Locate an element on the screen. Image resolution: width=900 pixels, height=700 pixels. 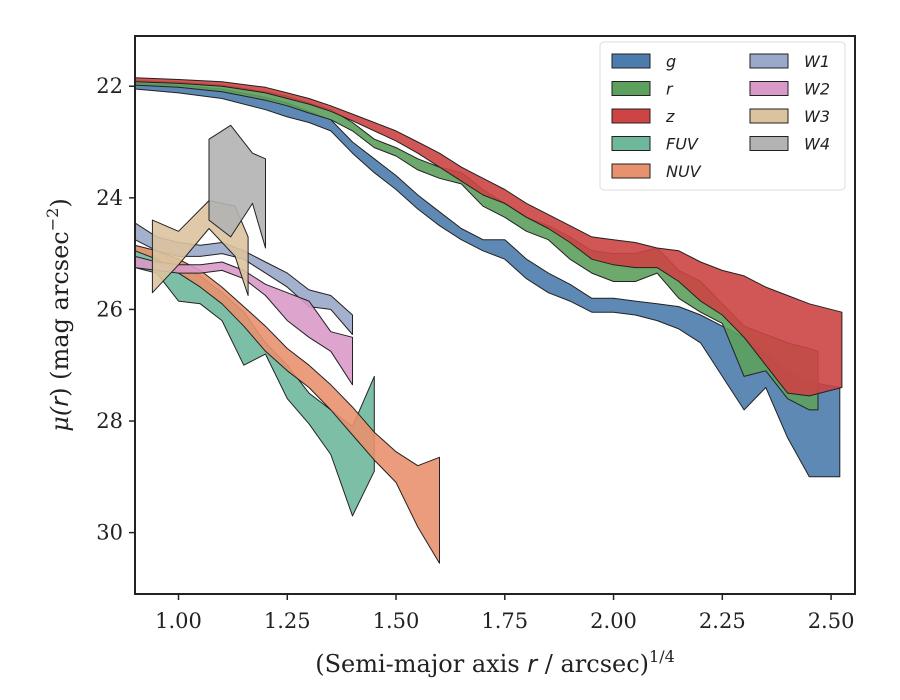
x-tick-label: 1.00 is located at coordinates (178, 621).